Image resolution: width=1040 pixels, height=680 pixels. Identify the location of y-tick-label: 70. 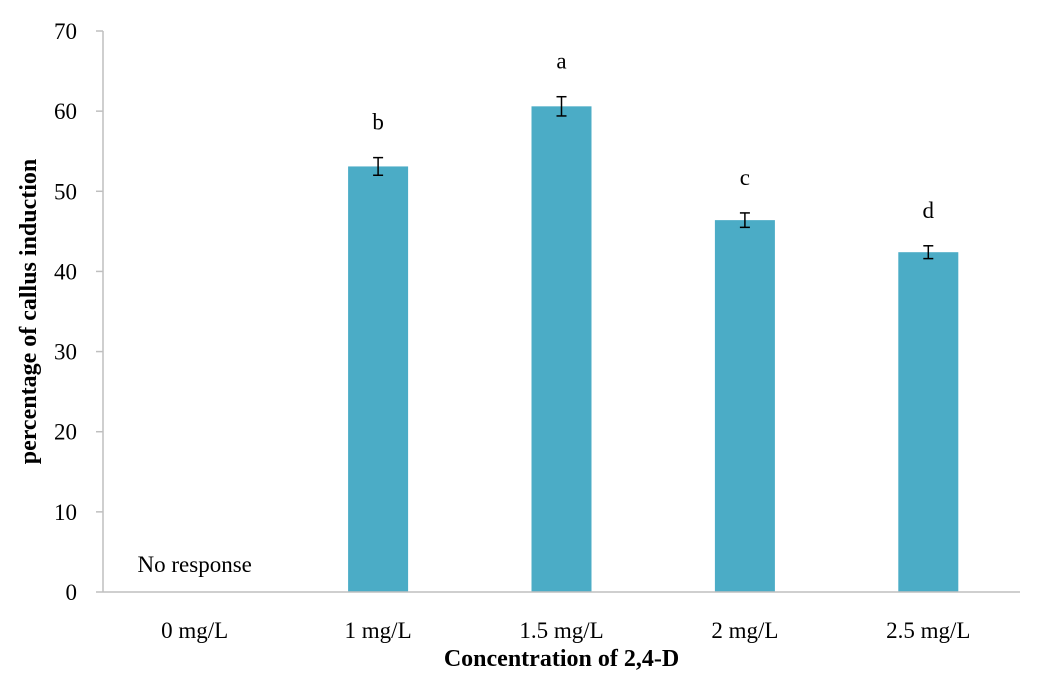
(65, 31).